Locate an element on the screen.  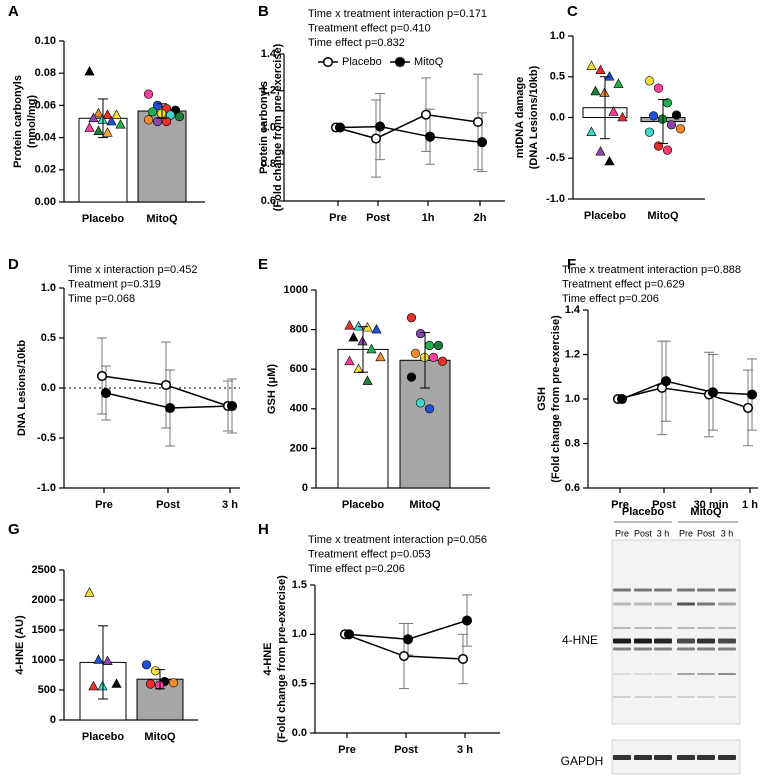
annotation: Time x treatment interaction p=0.888 is located at coordinates (651, 270).